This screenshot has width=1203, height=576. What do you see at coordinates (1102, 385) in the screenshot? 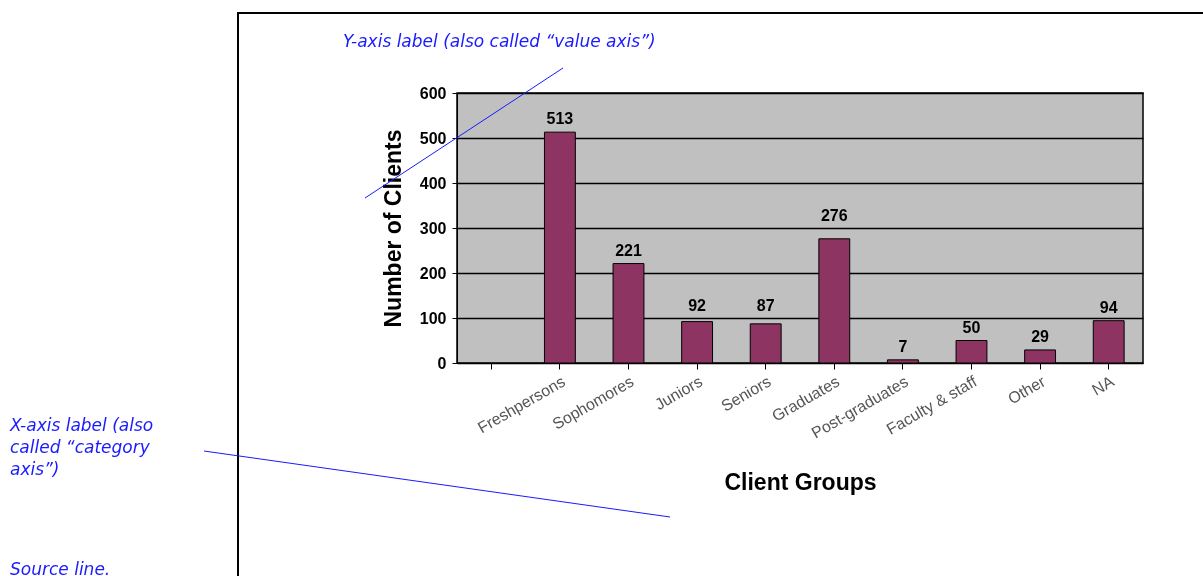
I see `x-tick-label: NA` at bounding box center [1102, 385].